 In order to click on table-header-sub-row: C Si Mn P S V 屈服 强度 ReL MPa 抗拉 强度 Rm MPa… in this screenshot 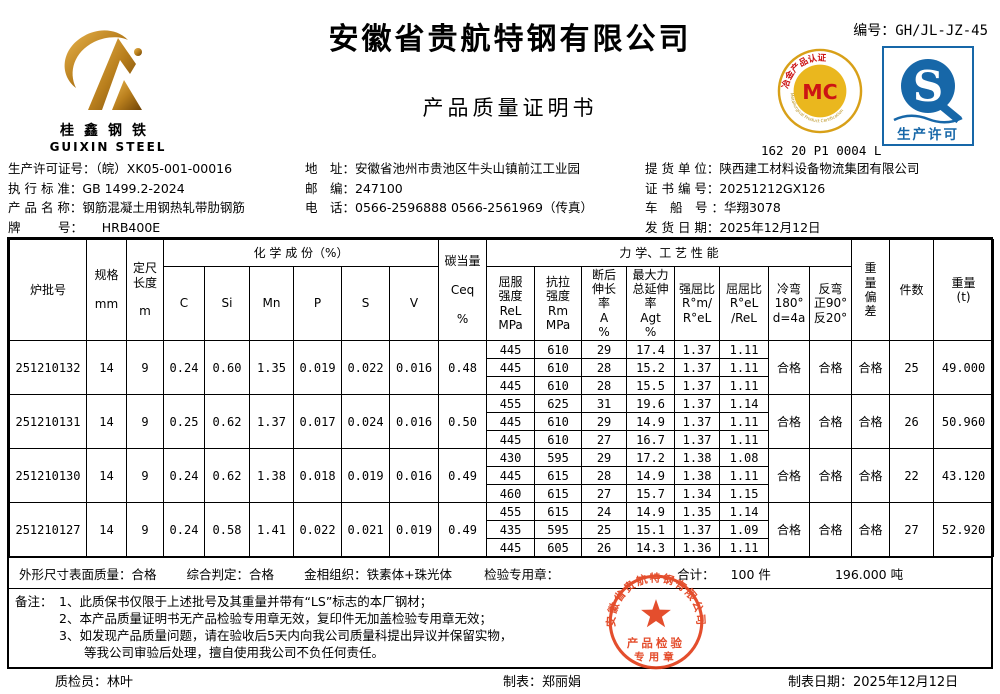, I will do `click(502, 303)`.